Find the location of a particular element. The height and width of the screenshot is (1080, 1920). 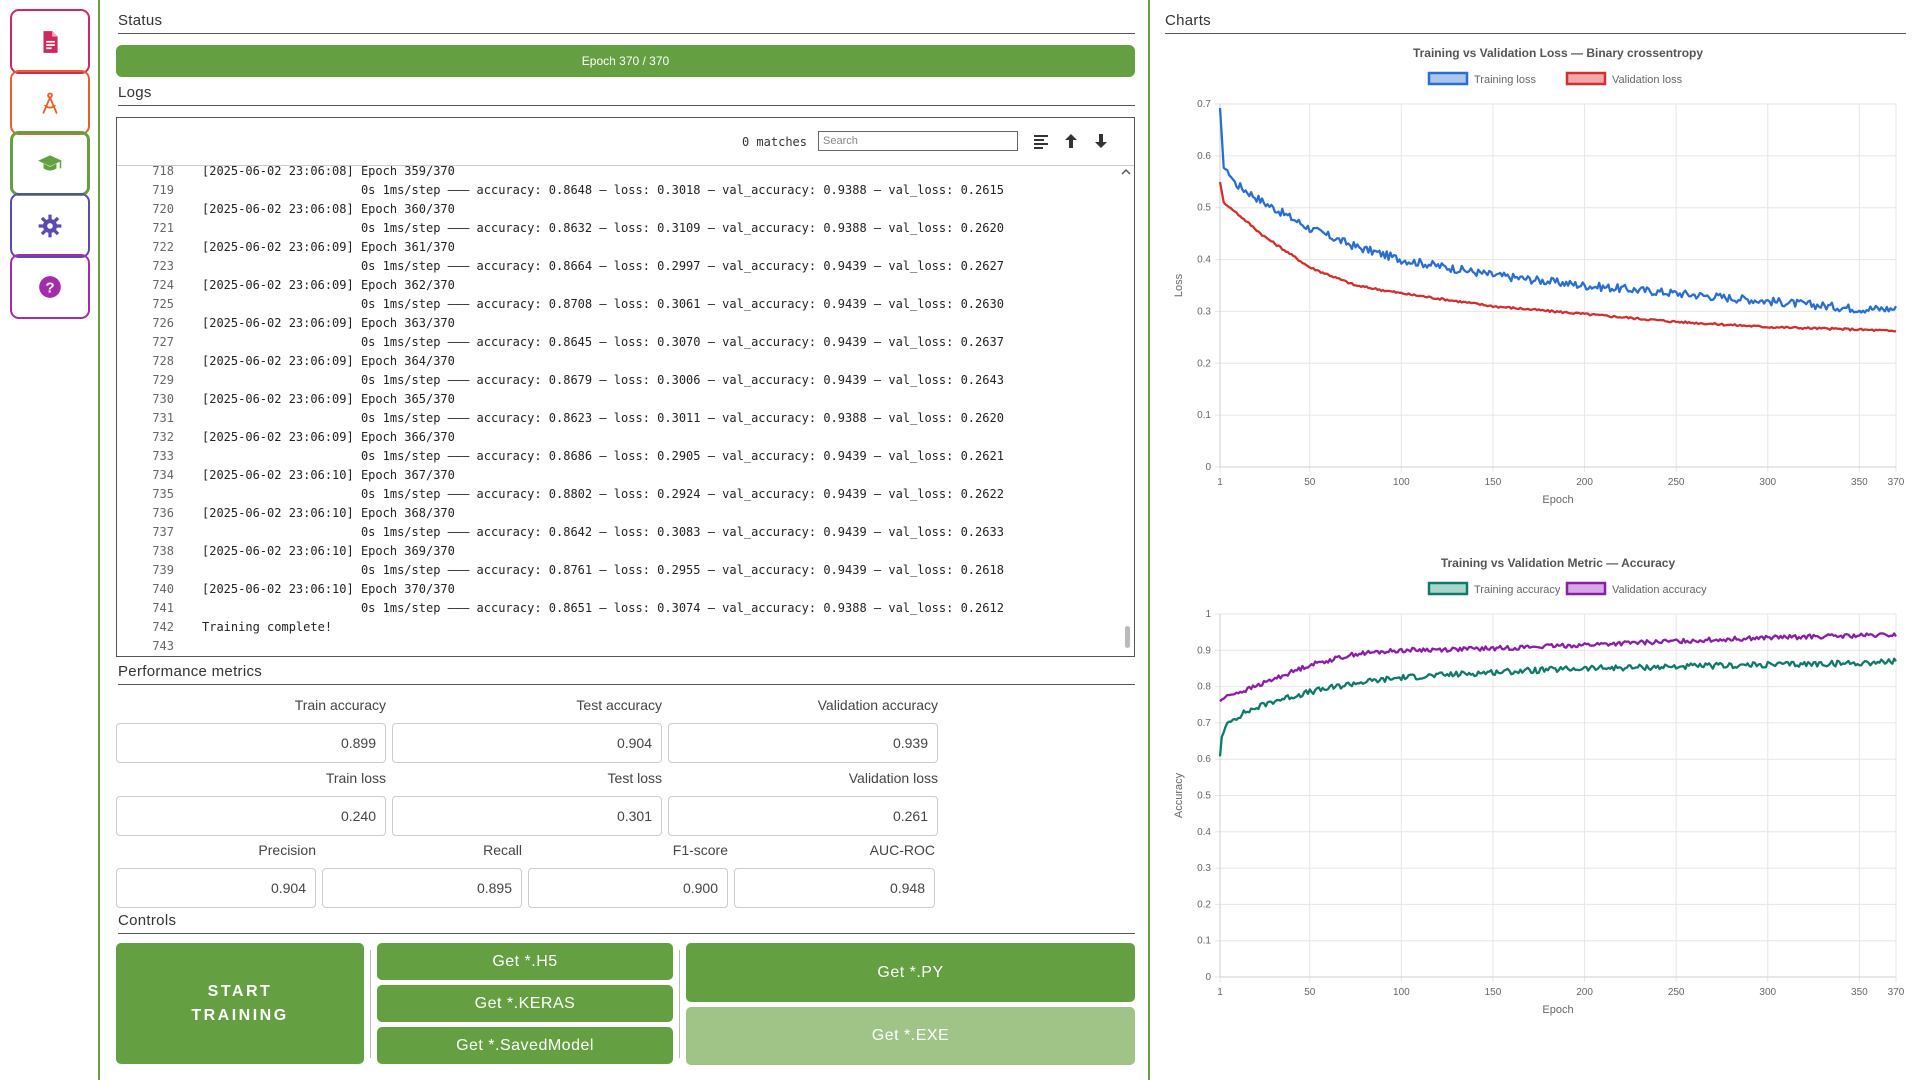

log-text: Training complete! is located at coordinates (267, 627).